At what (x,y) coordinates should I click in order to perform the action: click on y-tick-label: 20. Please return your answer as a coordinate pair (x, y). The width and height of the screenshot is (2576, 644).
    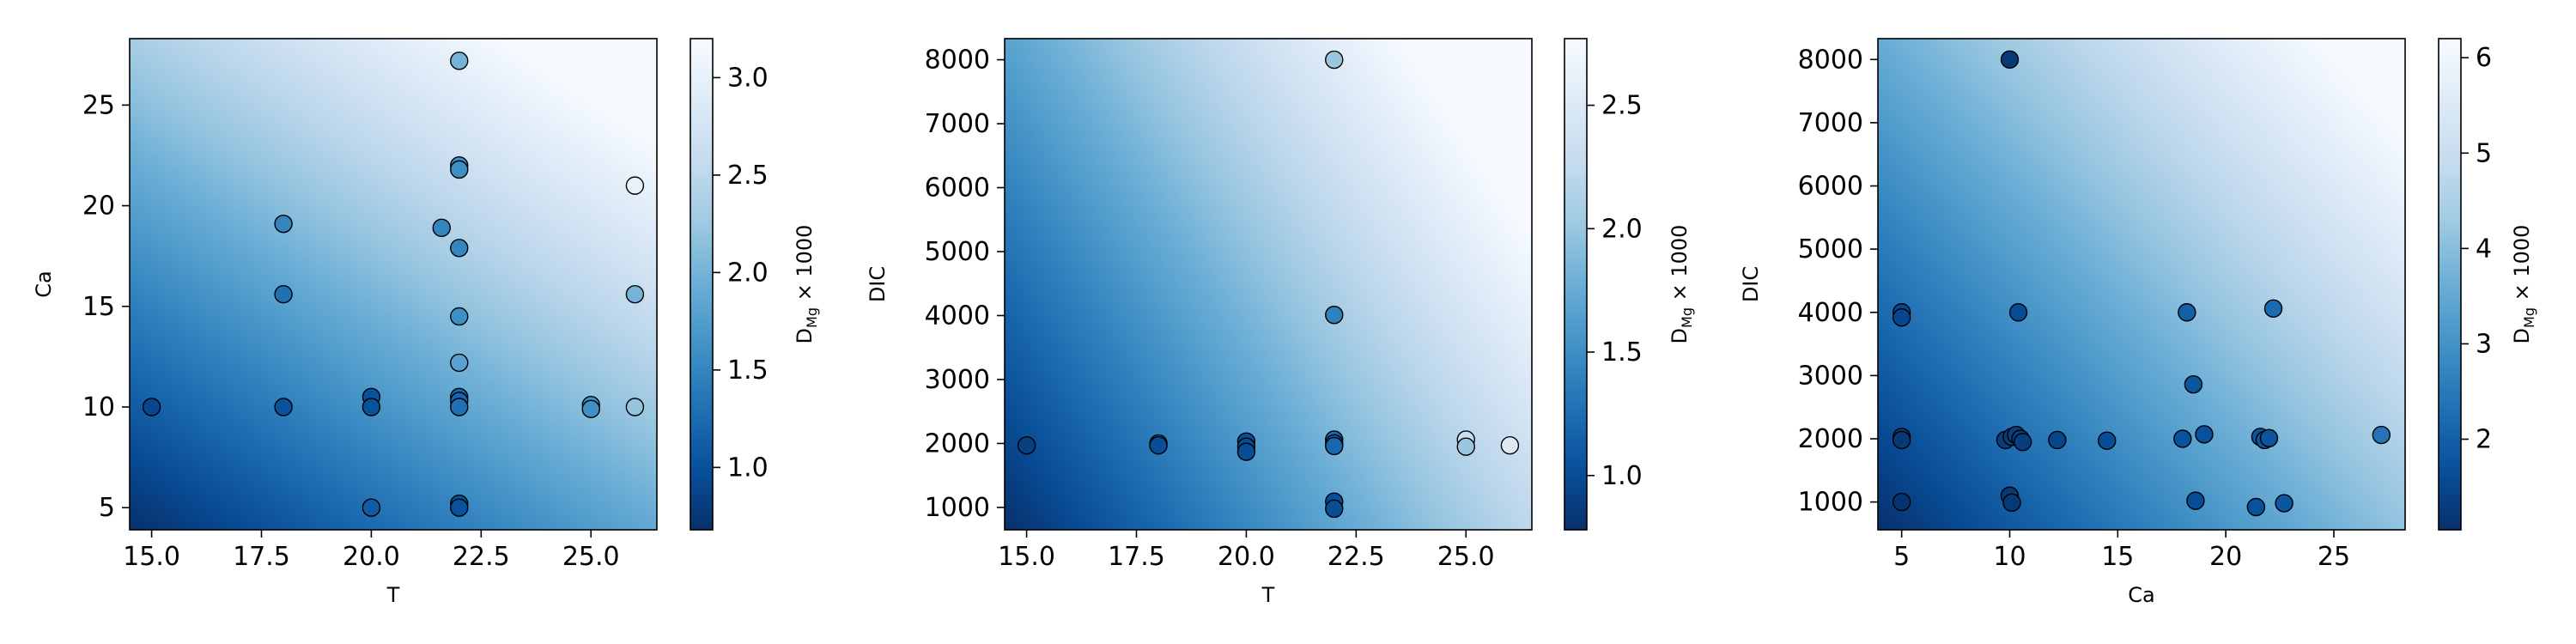
    Looking at the image, I should click on (98, 207).